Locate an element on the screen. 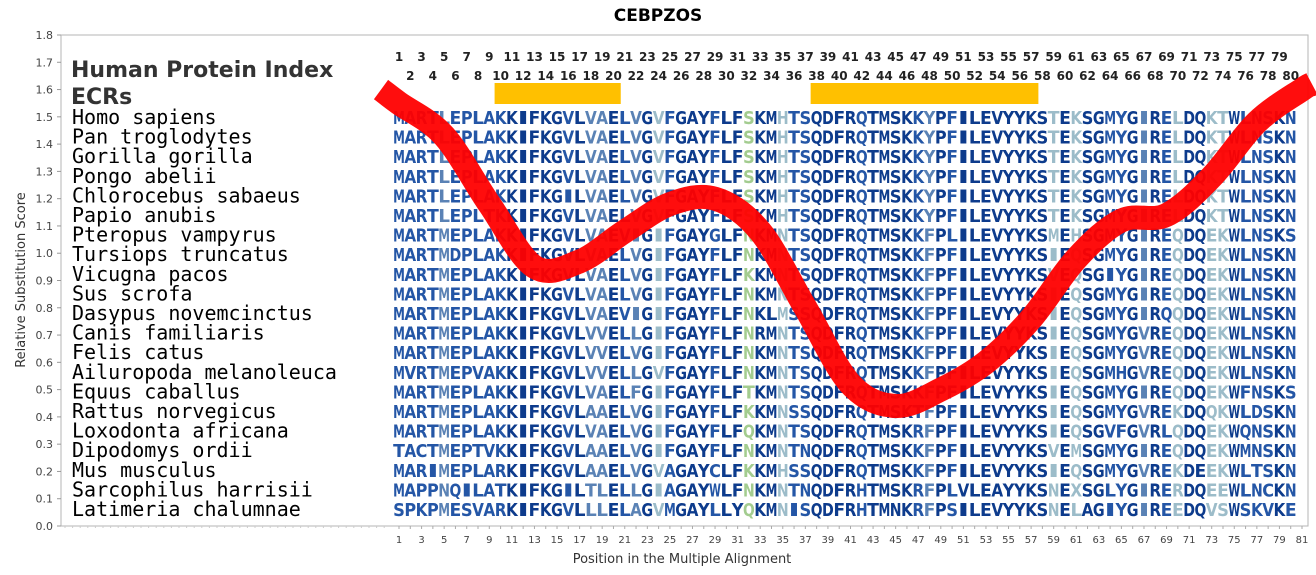 Image resolution: width=1316 pixels, height=575 pixels. x-tick-label: 63 is located at coordinates (1098, 540).